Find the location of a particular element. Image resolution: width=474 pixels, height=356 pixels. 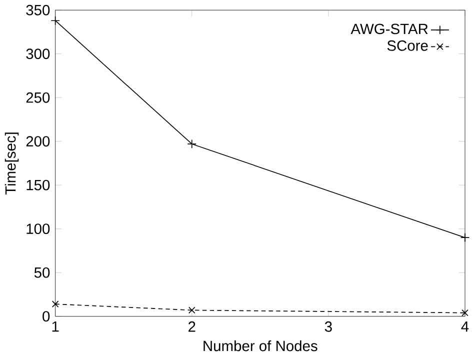

legend-label: AWG-STAR is located at coordinates (389, 29).